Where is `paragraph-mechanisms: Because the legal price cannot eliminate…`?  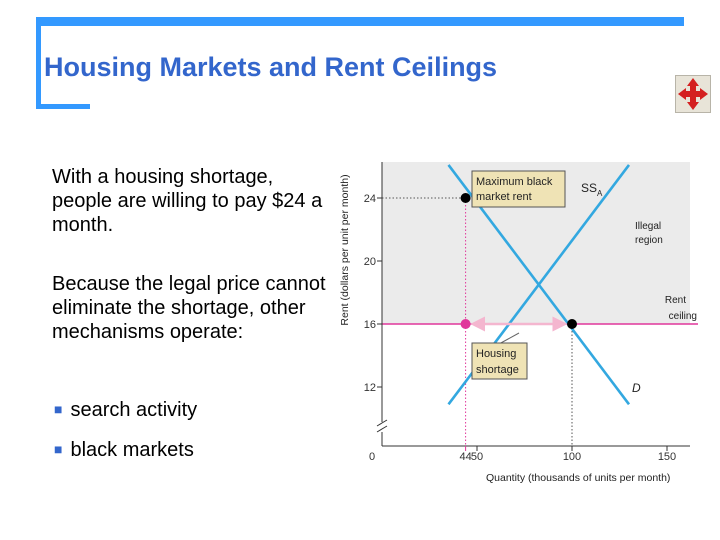
paragraph-mechanisms: Because the legal price cannot eliminate… is located at coordinates (189, 308).